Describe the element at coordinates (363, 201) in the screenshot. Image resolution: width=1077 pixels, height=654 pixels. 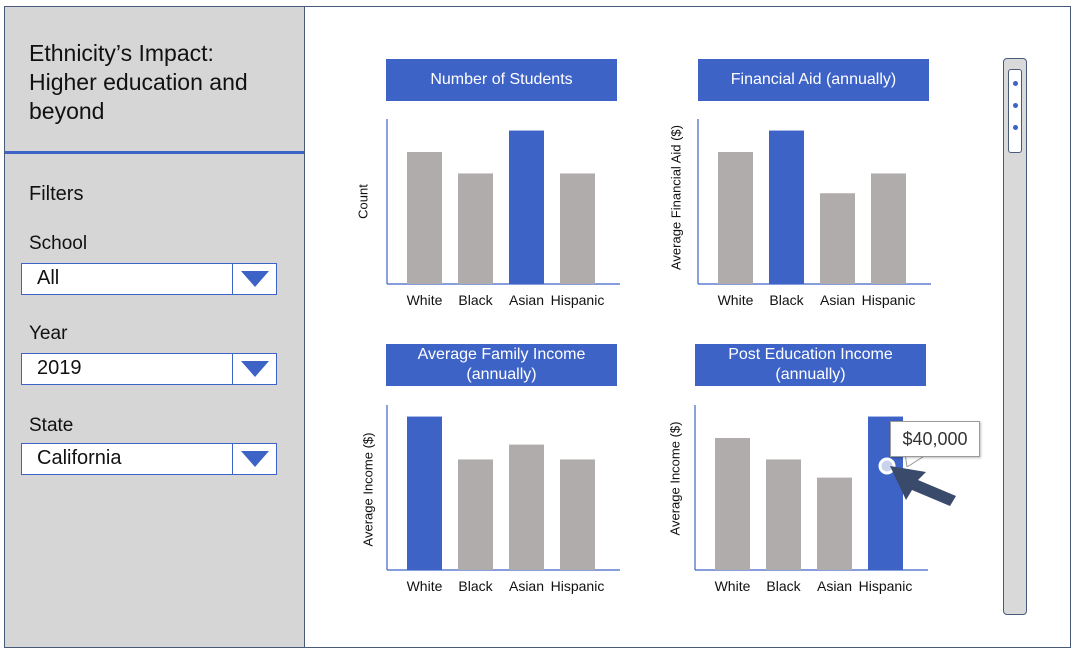
I see `chart-ylabel-number-of-students: Count` at that location.